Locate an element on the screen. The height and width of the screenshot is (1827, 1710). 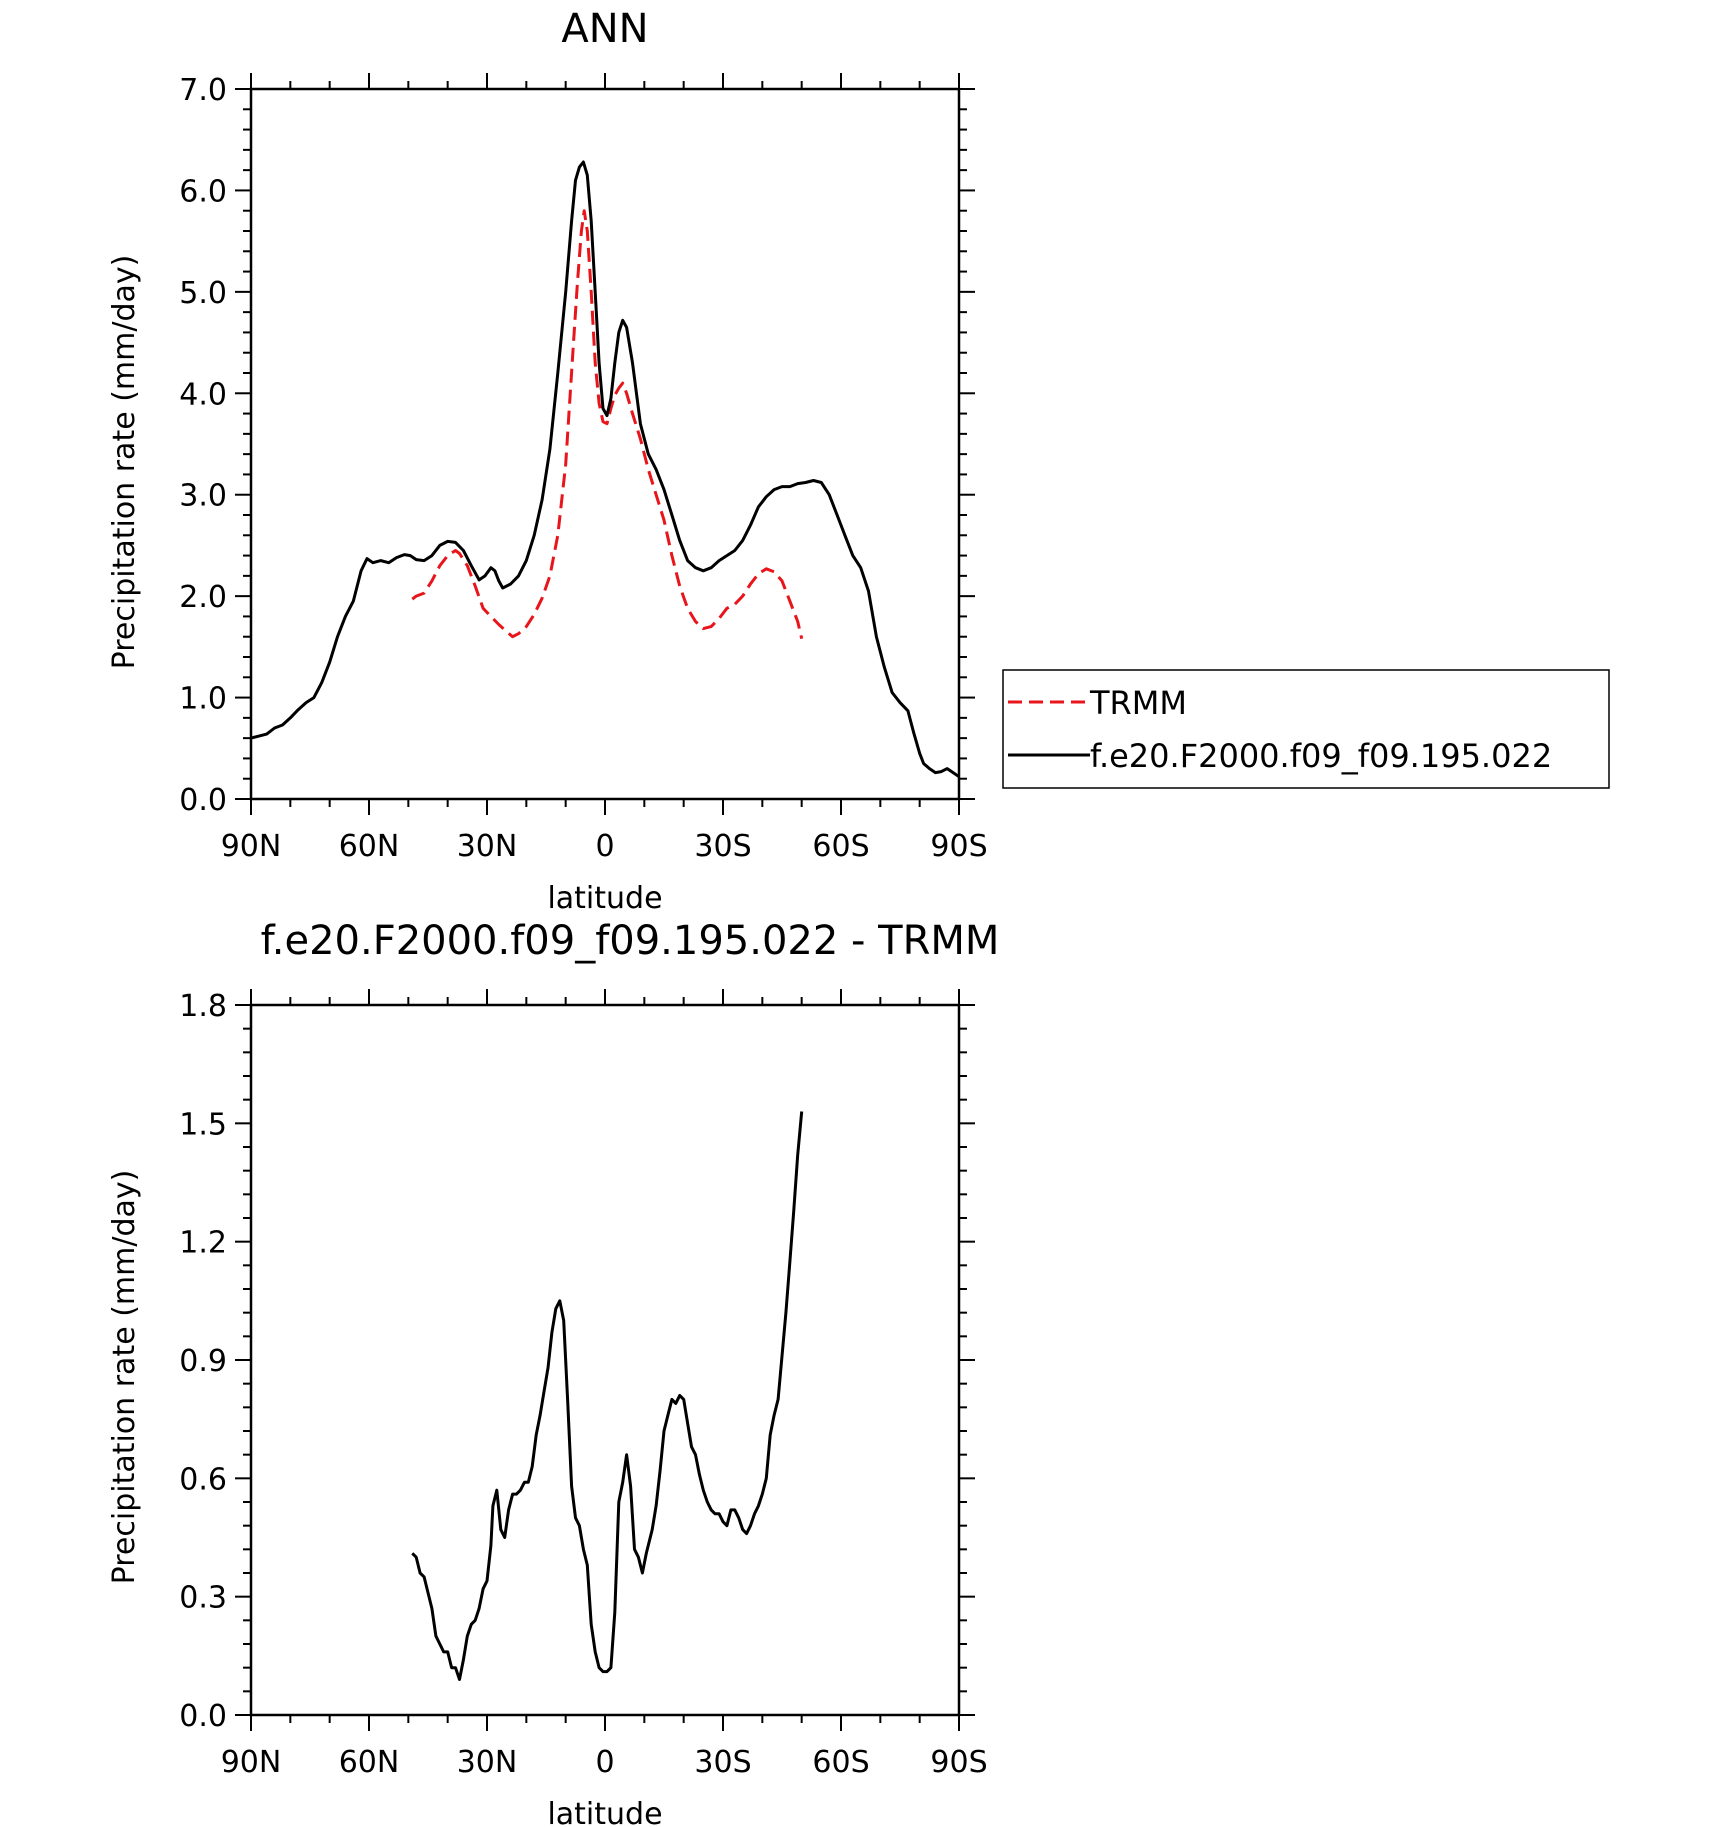
legend-label-trmm: TRMM is located at coordinates (1138, 703).